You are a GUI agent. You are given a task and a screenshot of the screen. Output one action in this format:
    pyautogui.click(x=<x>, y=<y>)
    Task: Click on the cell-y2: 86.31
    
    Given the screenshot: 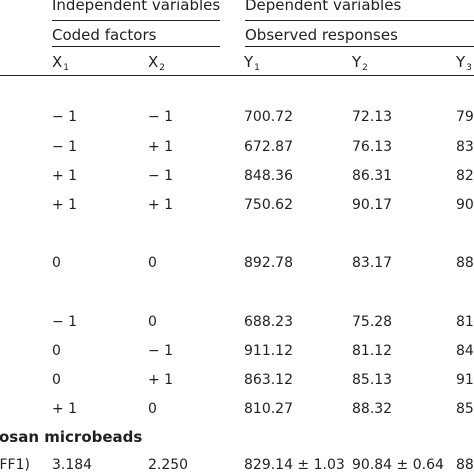 What is the action you would take?
    pyautogui.click(x=372, y=176)
    